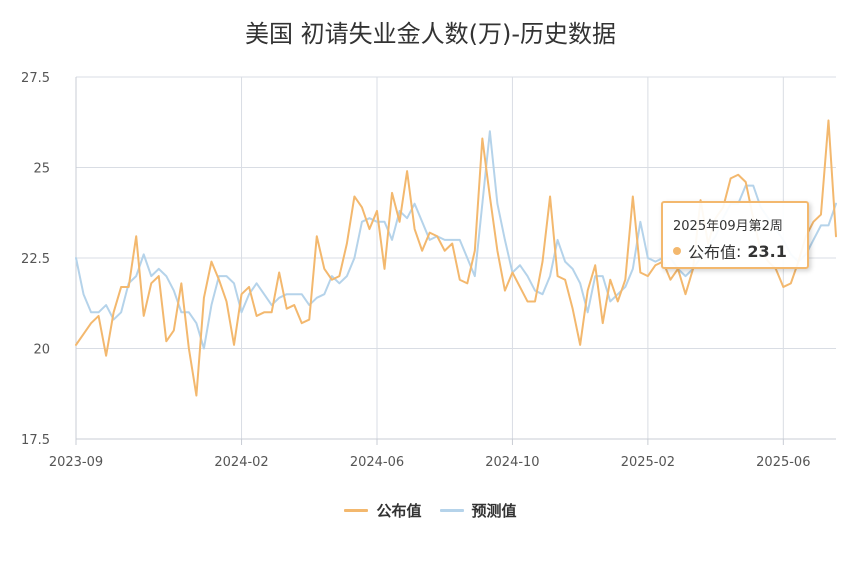 The image size is (861, 561). Describe the element at coordinates (399, 511) in the screenshot. I see `legend-label-published: 公布值` at that location.